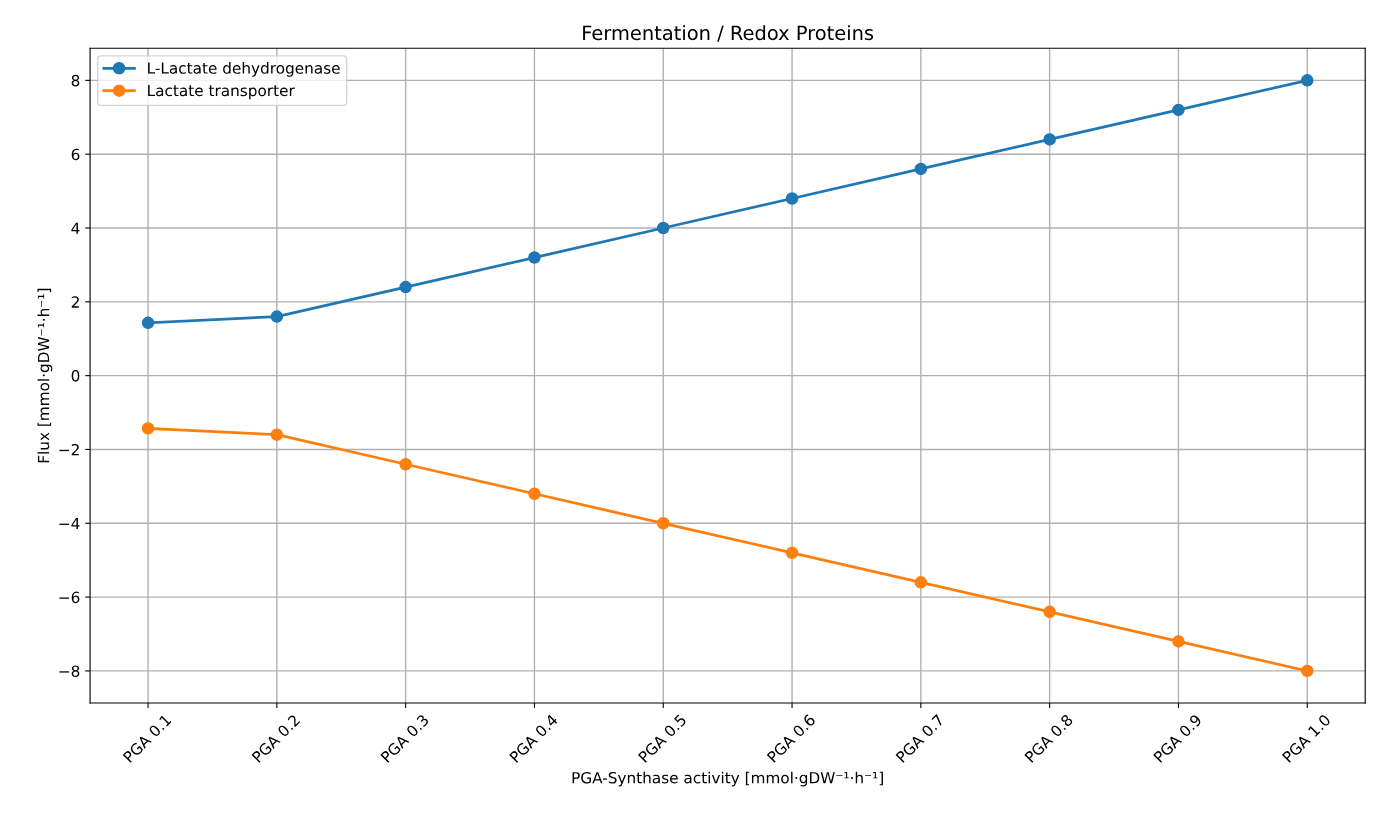 This screenshot has width=1386, height=832. What do you see at coordinates (69, 449) in the screenshot?
I see `y-tick-label: −2` at bounding box center [69, 449].